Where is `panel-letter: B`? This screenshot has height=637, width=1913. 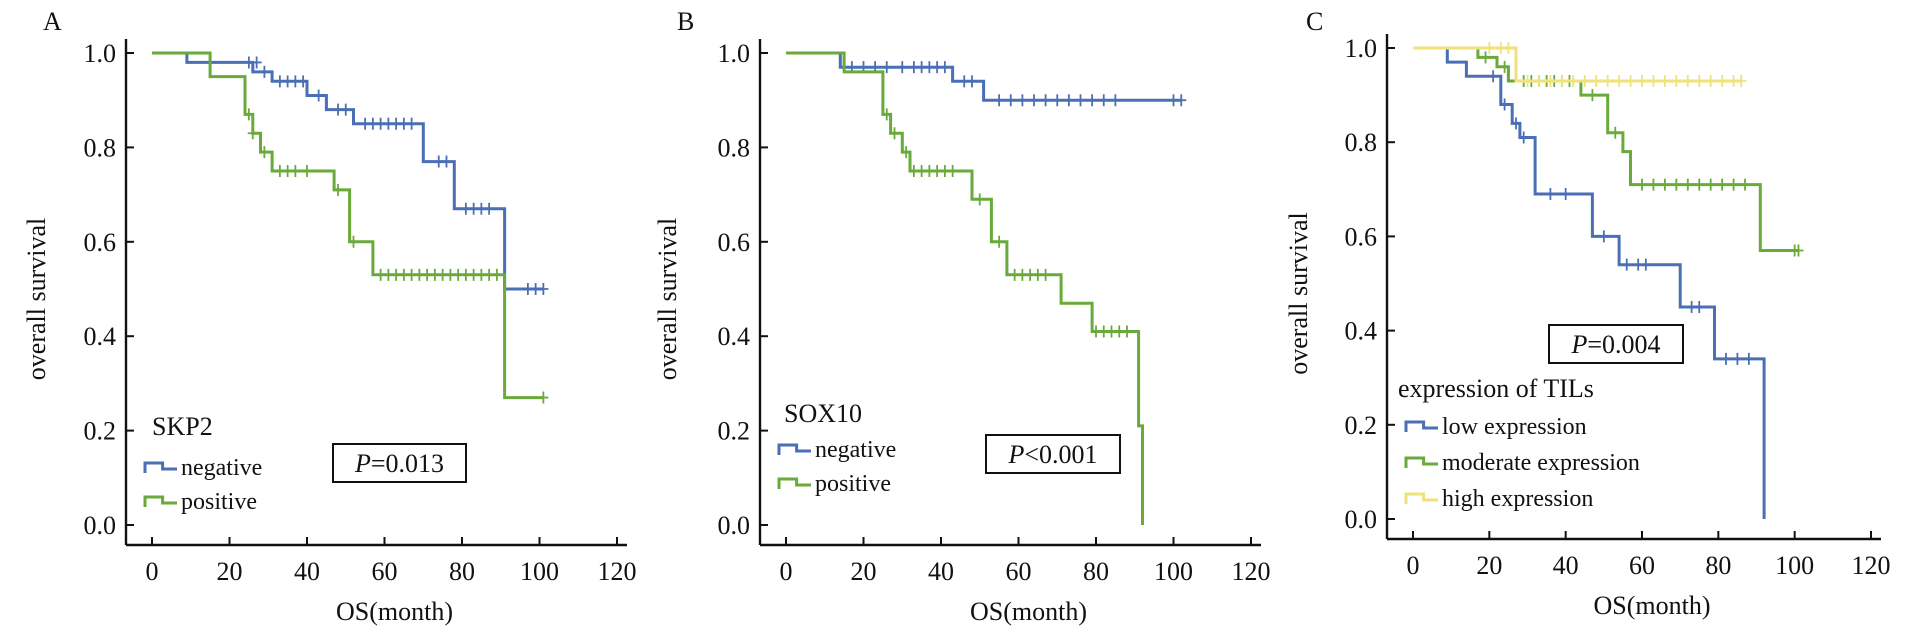
panel-letter: B is located at coordinates (685, 21).